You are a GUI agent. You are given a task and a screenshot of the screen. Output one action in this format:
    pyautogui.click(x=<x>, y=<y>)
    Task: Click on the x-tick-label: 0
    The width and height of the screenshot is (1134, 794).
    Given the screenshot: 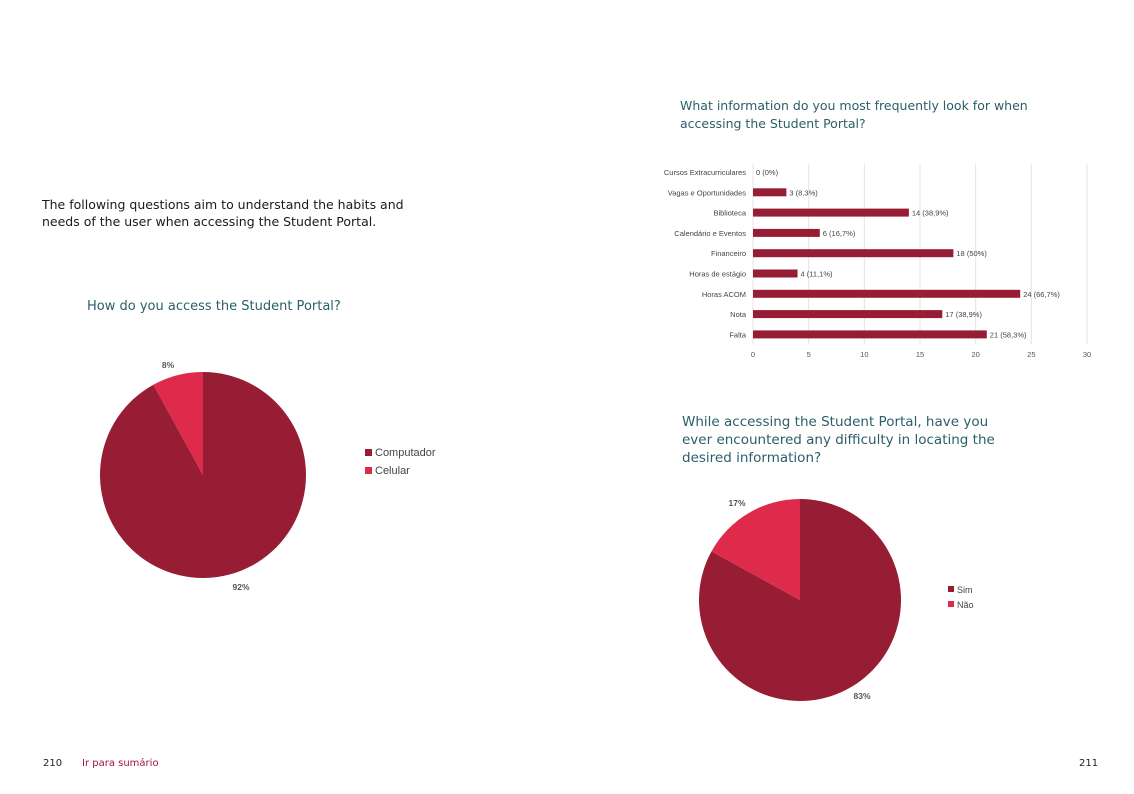 What is the action you would take?
    pyautogui.click(x=753, y=354)
    